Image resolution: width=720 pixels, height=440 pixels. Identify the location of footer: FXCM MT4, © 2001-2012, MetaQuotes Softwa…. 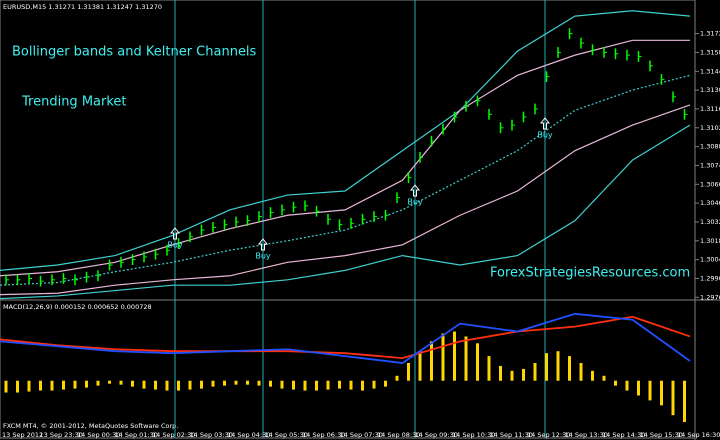
(90, 426).